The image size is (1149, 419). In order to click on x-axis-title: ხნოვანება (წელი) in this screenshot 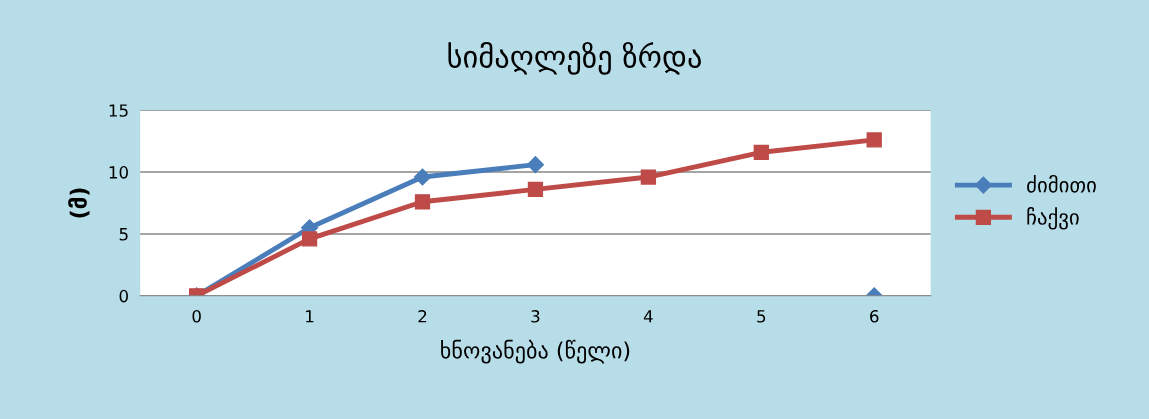, I will do `click(535, 351)`.